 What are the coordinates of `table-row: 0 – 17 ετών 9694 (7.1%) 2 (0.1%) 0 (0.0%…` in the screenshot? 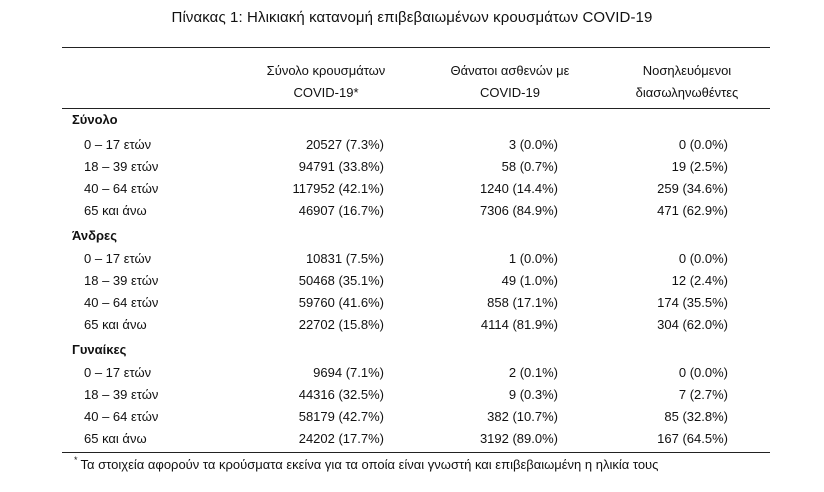 It's located at (412, 376).